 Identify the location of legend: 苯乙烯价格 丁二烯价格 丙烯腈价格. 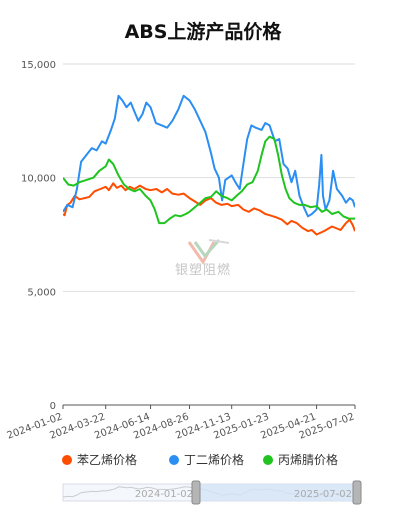
(200, 459).